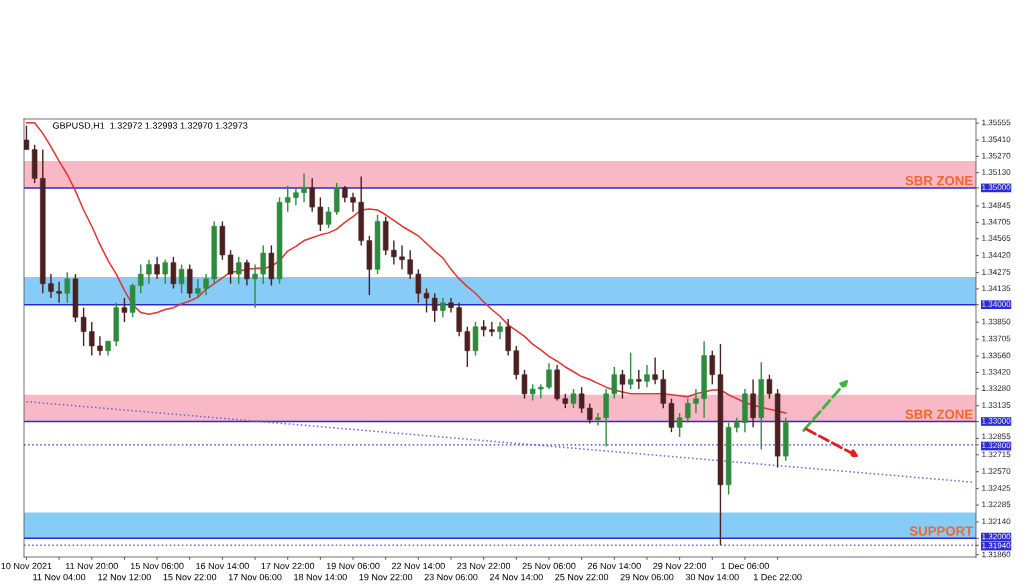 This screenshot has height=587, width=1024. I want to click on y-tick-label: 1.33000, so click(996, 420).